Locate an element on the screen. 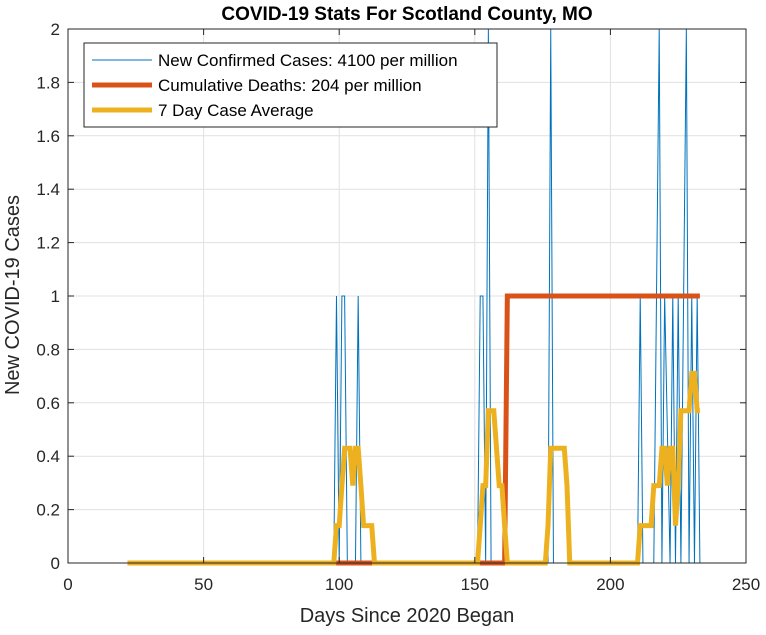 The image size is (766, 635). x-tick-label: 50 is located at coordinates (203, 584).